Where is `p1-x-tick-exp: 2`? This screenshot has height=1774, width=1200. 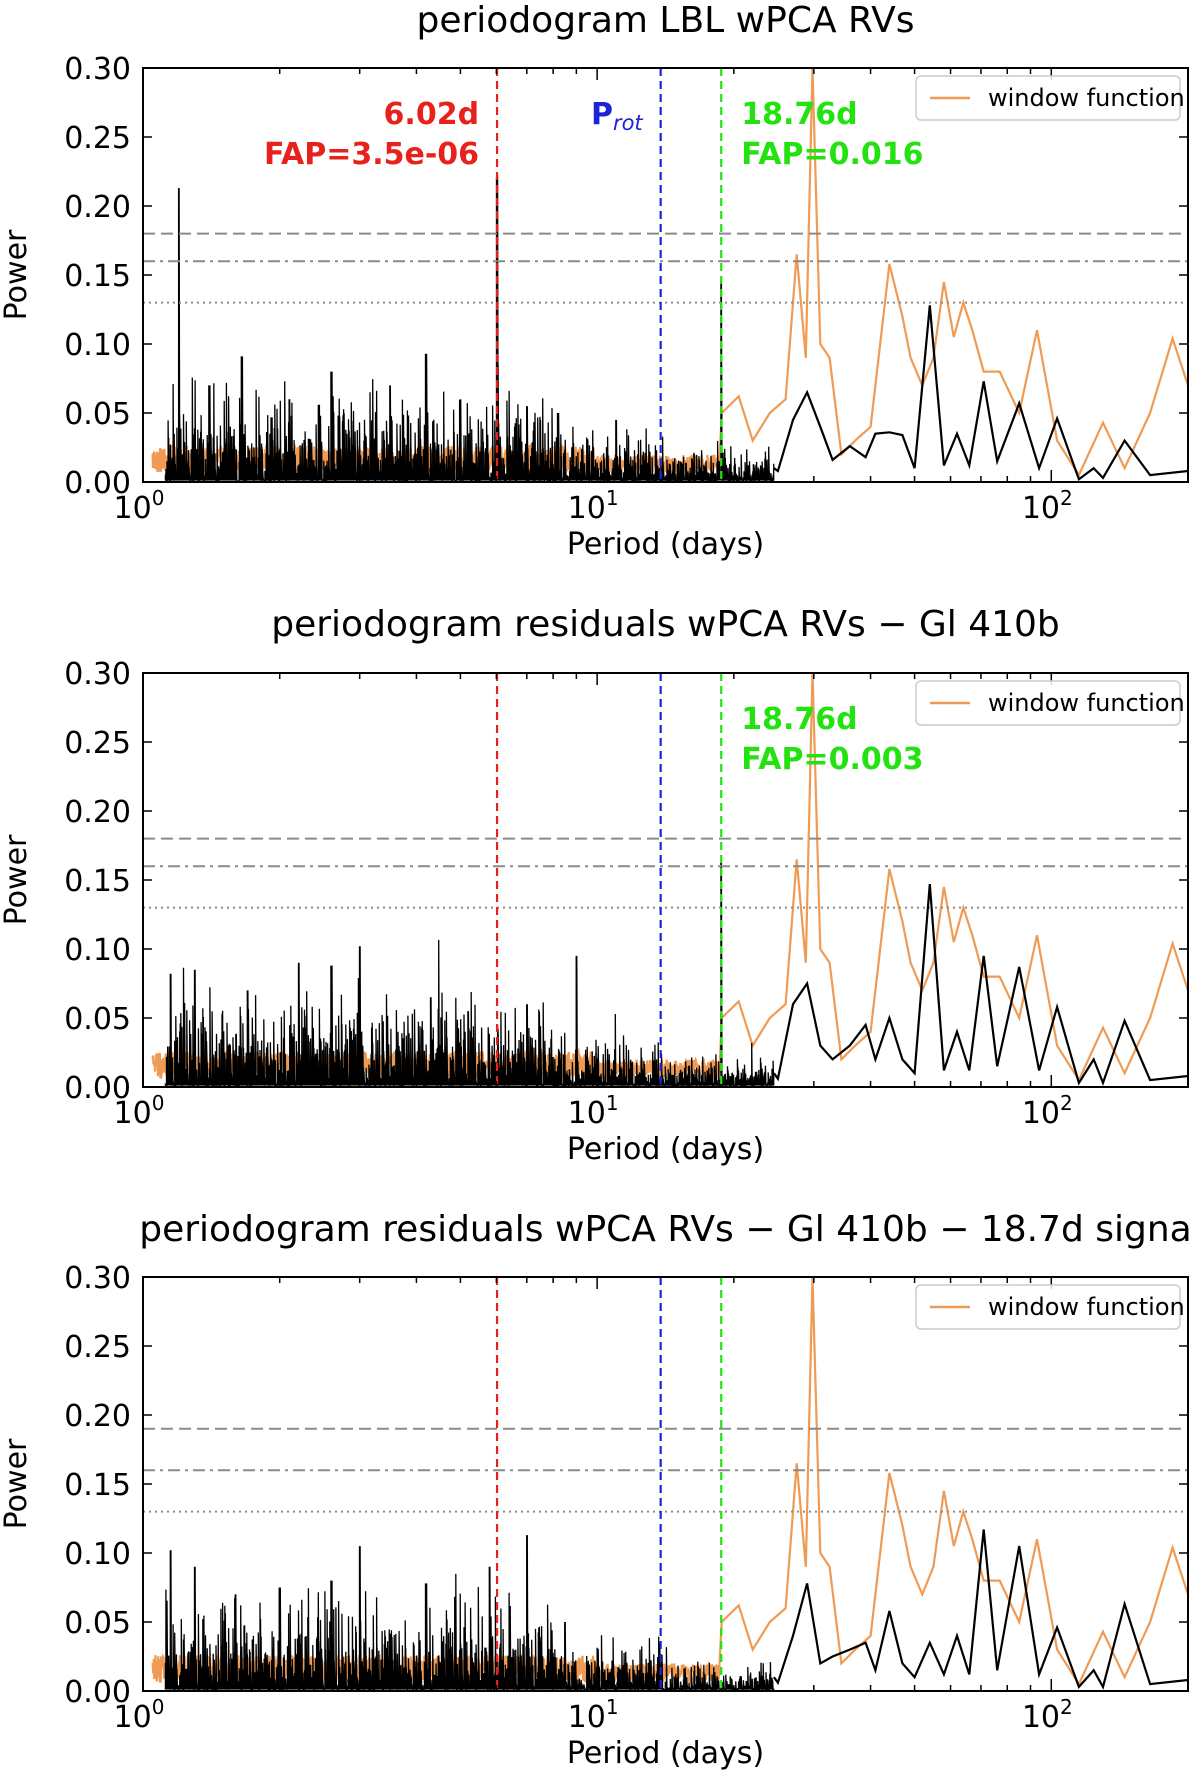 p1-x-tick-exp: 2 is located at coordinates (1066, 498).